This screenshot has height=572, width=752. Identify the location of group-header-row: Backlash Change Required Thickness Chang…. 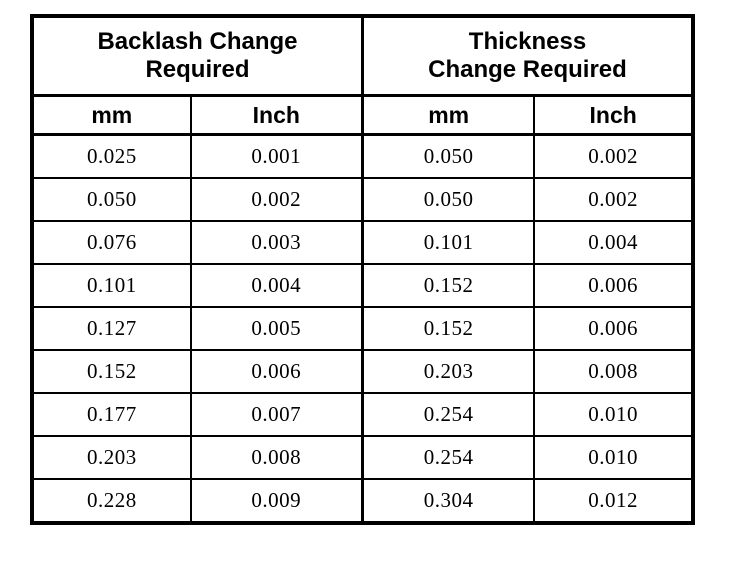
(362, 56).